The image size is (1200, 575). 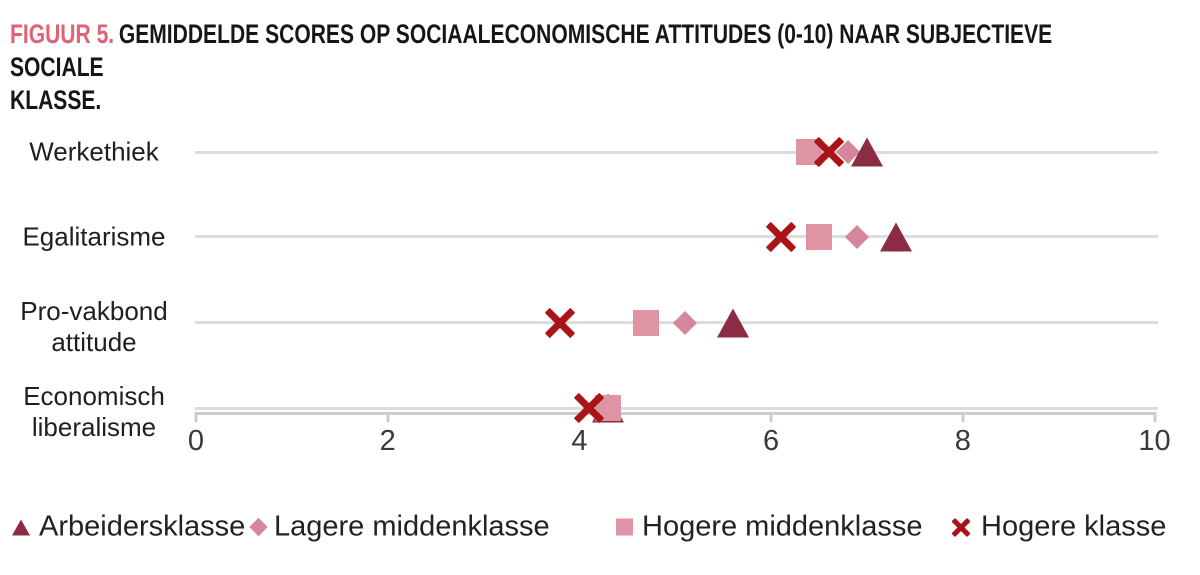 I want to click on legend-diamond-icon, so click(x=258, y=527).